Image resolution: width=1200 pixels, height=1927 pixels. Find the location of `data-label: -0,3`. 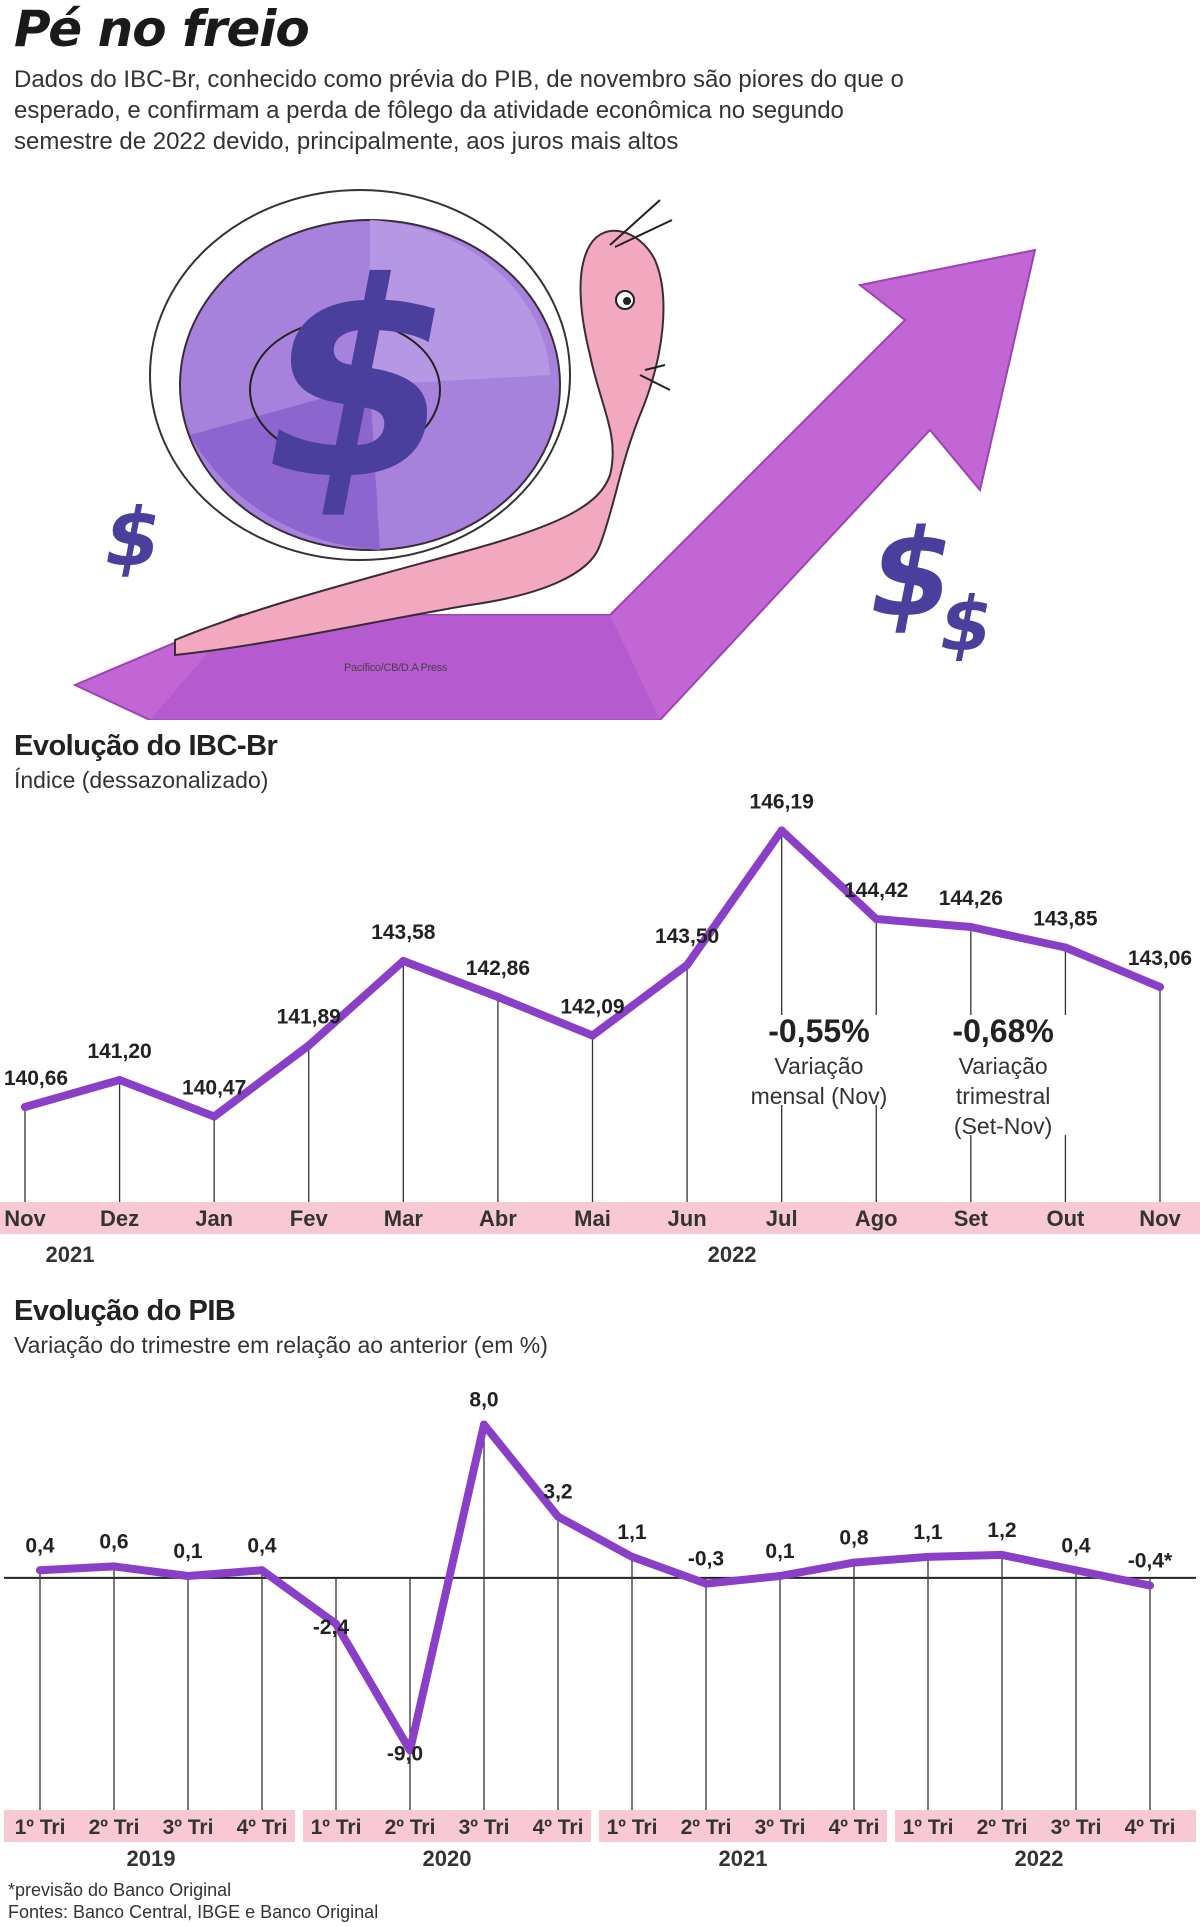

data-label: -0,3 is located at coordinates (706, 1559).